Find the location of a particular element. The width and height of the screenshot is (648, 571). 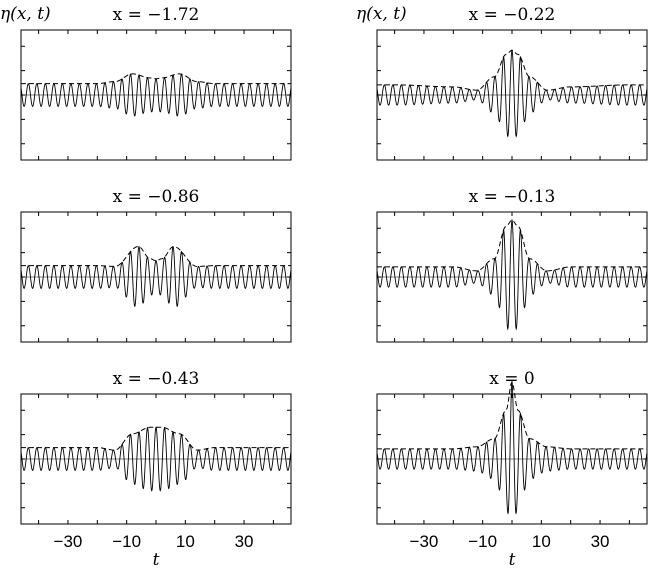

panel-title: x = 0 is located at coordinates (511, 379).